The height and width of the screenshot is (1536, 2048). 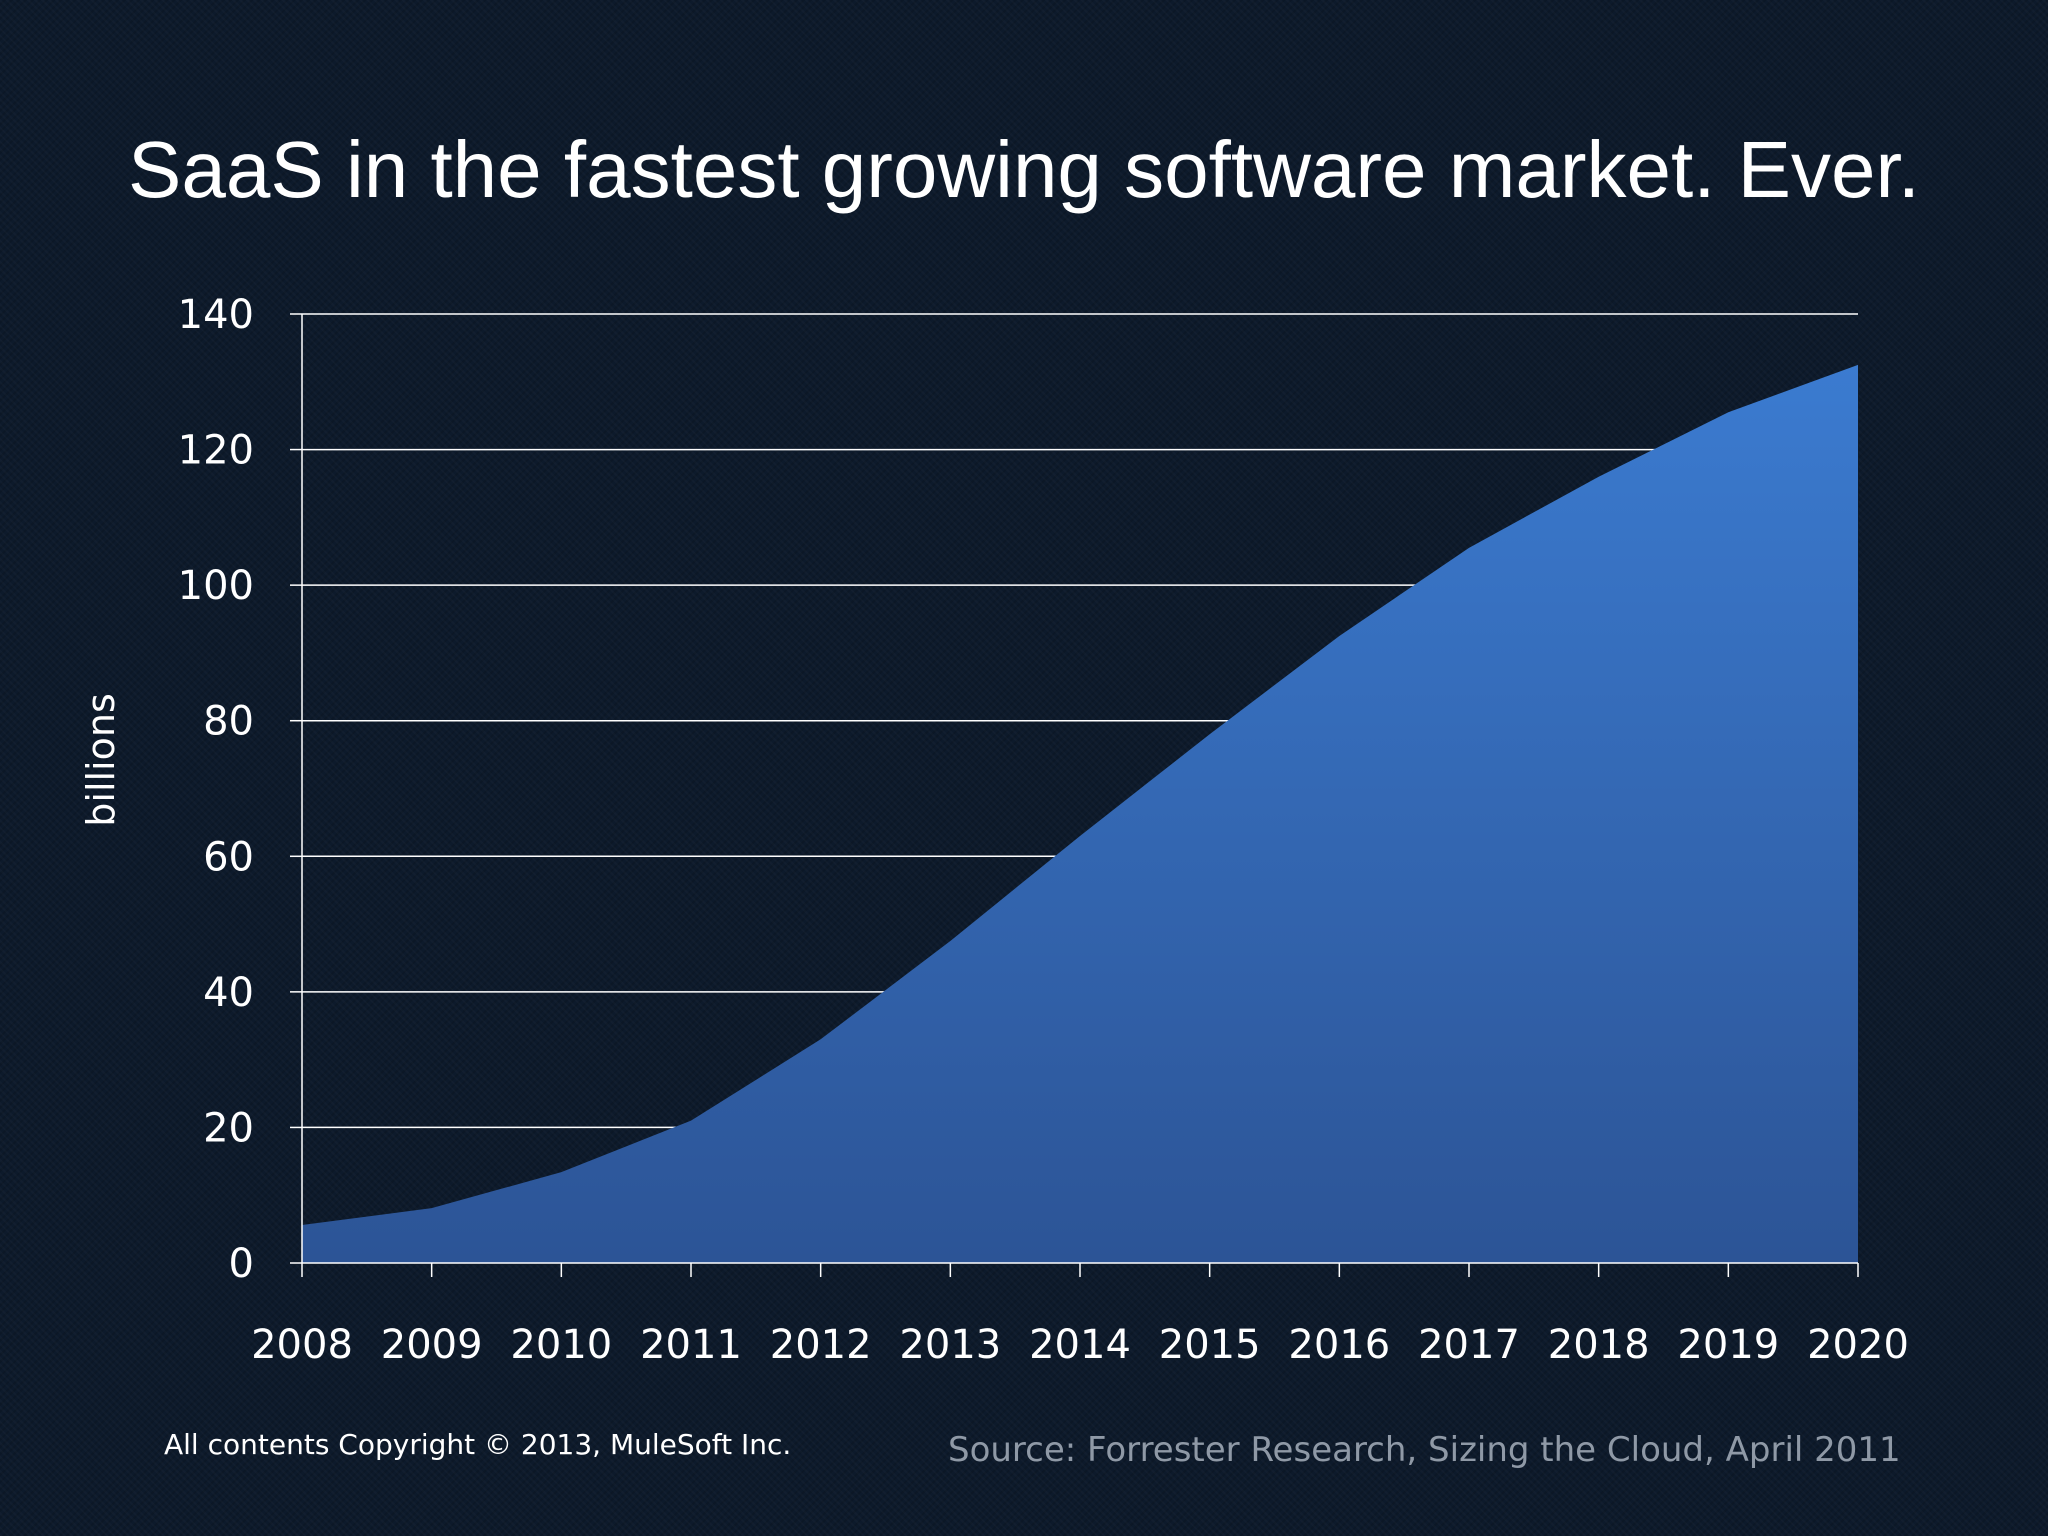 I want to click on x-tick-label-2018: 2018, so click(x=1599, y=1345).